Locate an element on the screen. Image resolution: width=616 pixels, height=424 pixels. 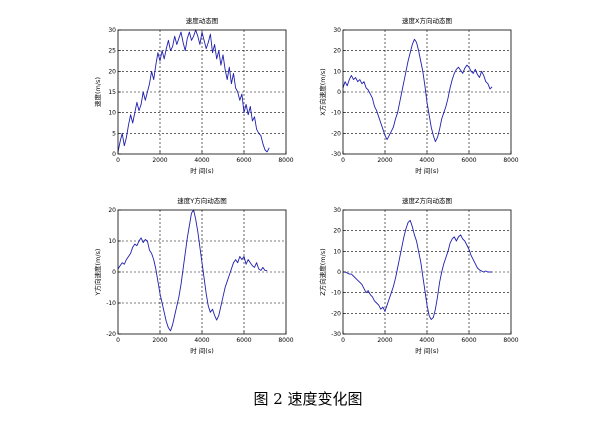
y-tick-label: 25 is located at coordinates (112, 51).